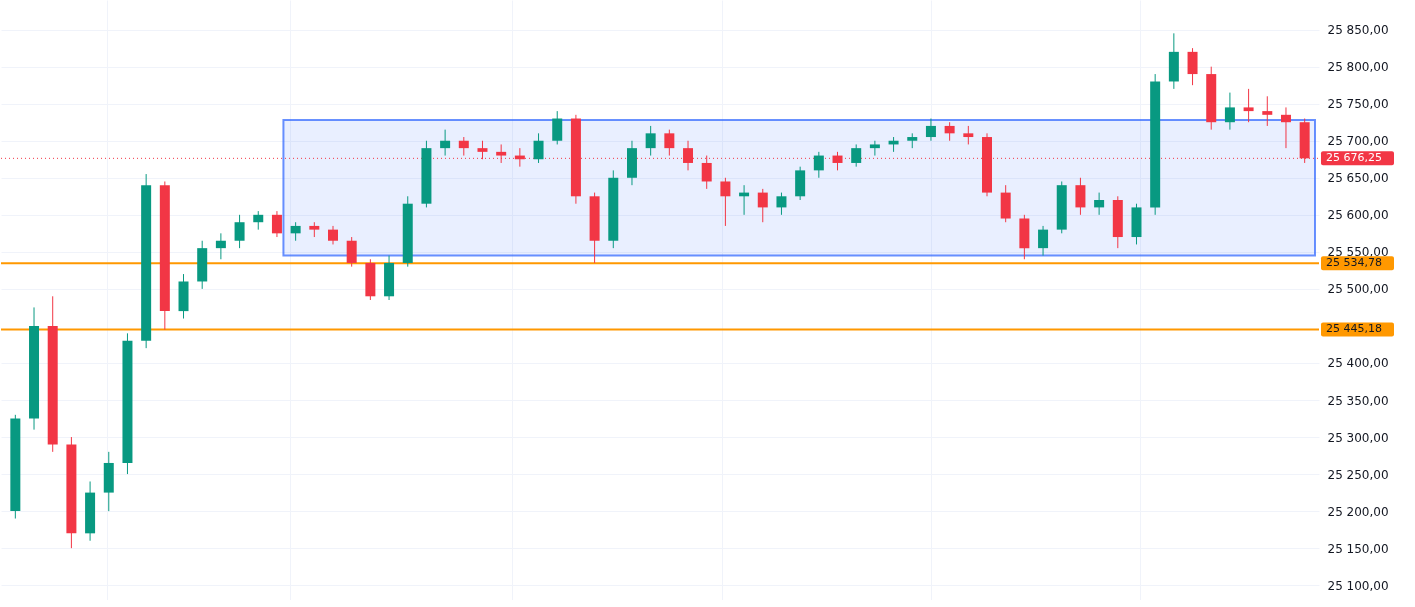  I want to click on y-tick-label: 25 750,00, so click(1358, 104).